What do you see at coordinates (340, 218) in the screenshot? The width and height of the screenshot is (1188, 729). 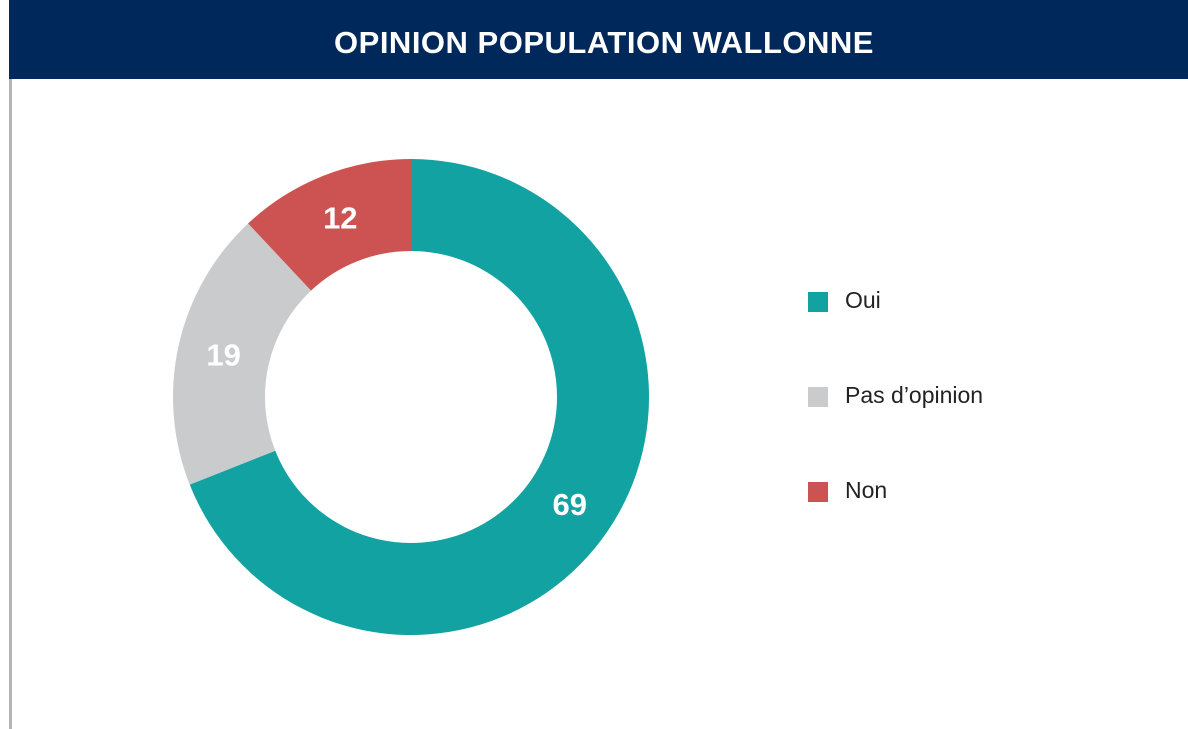 I see `data-label: 12` at bounding box center [340, 218].